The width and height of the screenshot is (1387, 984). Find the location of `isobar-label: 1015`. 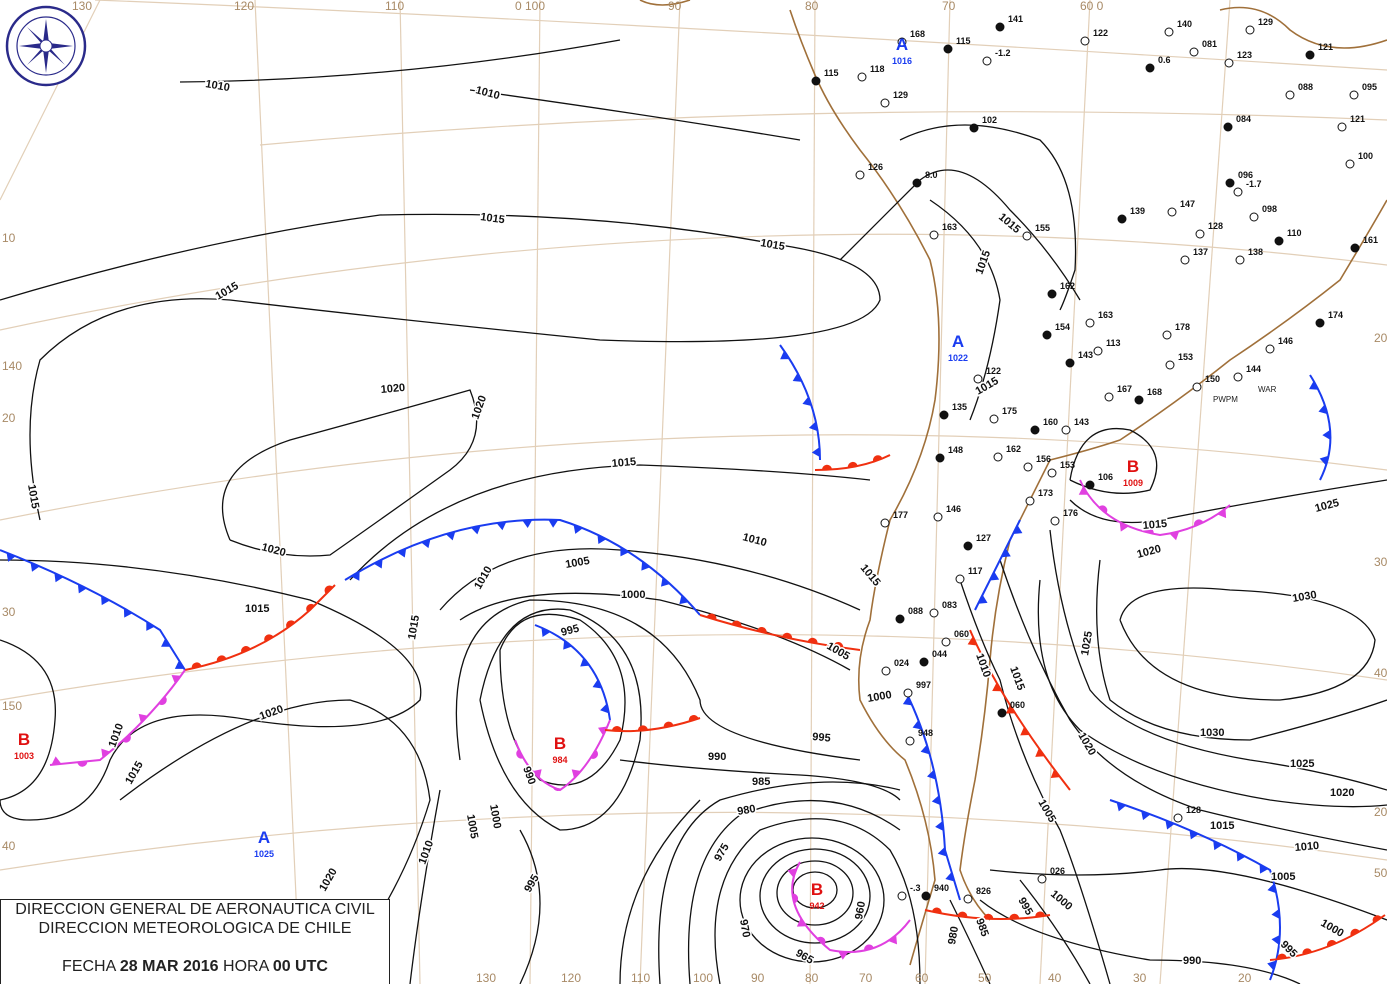

isobar-label: 1015 is located at coordinates (1222, 826).